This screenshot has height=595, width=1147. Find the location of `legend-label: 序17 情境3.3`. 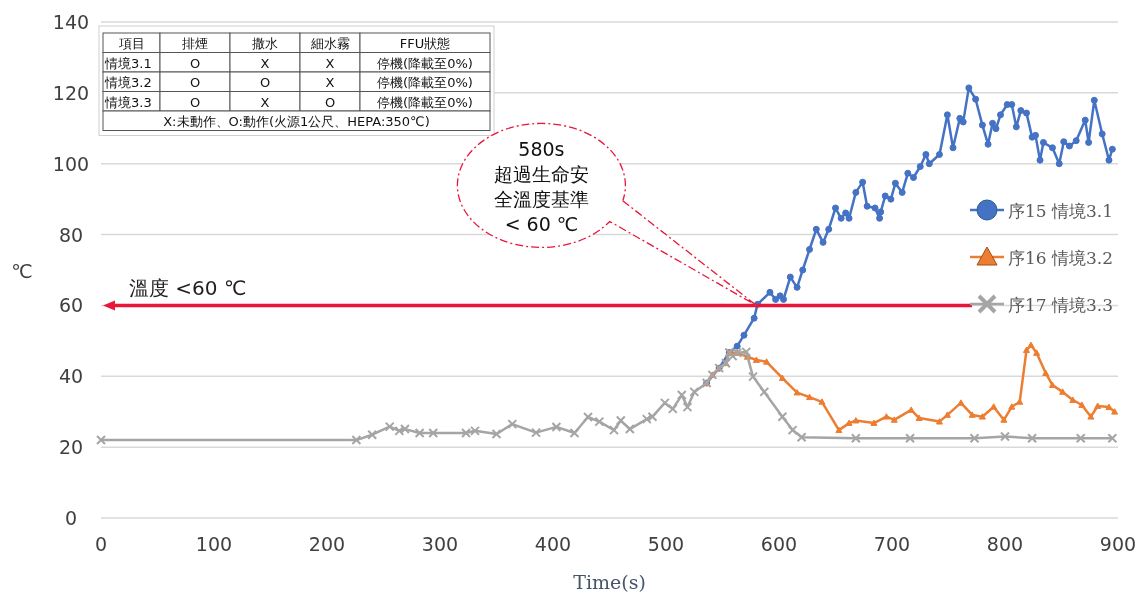

legend-label: 序17 情境3.3 is located at coordinates (1061, 305).